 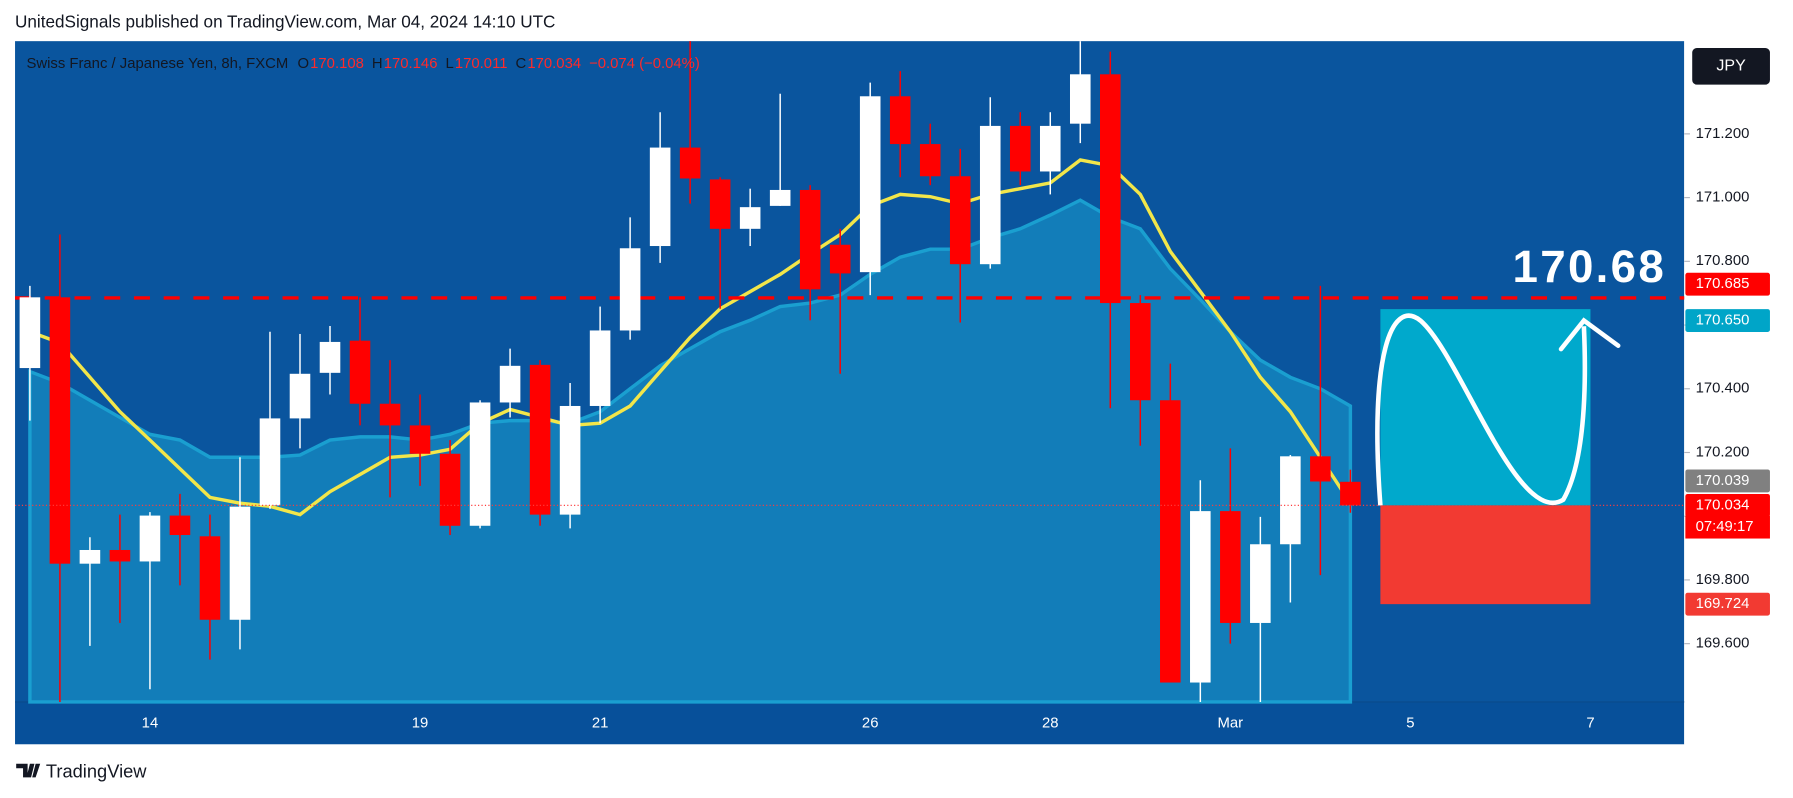 I want to click on stop-zone, so click(x=1485, y=555).